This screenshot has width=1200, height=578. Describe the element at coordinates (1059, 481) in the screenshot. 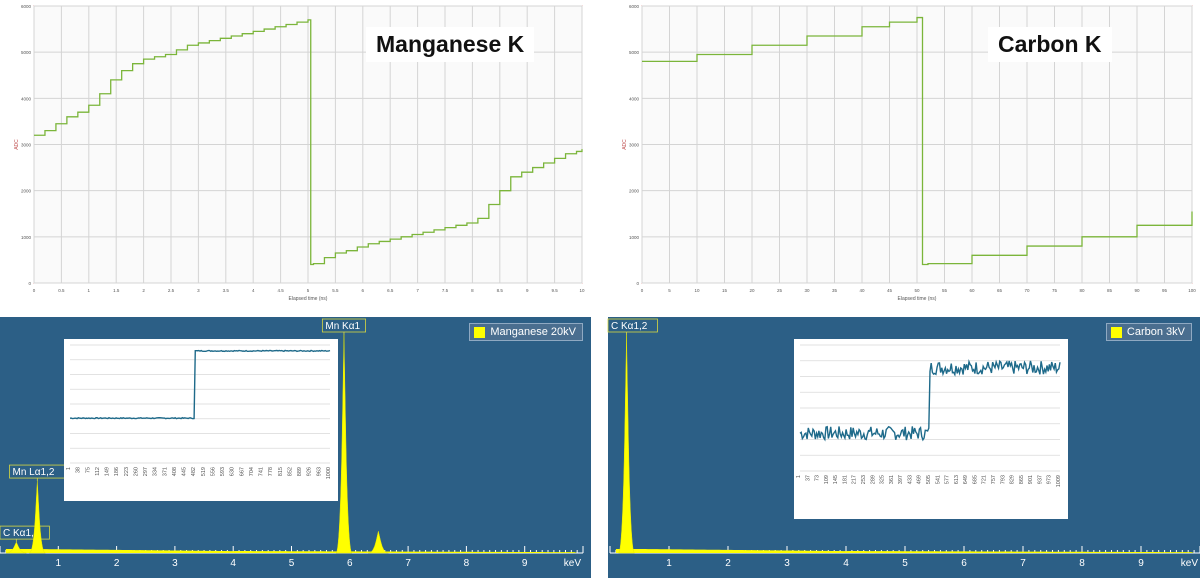

I see `inset-x-tick-label: 1009` at that location.